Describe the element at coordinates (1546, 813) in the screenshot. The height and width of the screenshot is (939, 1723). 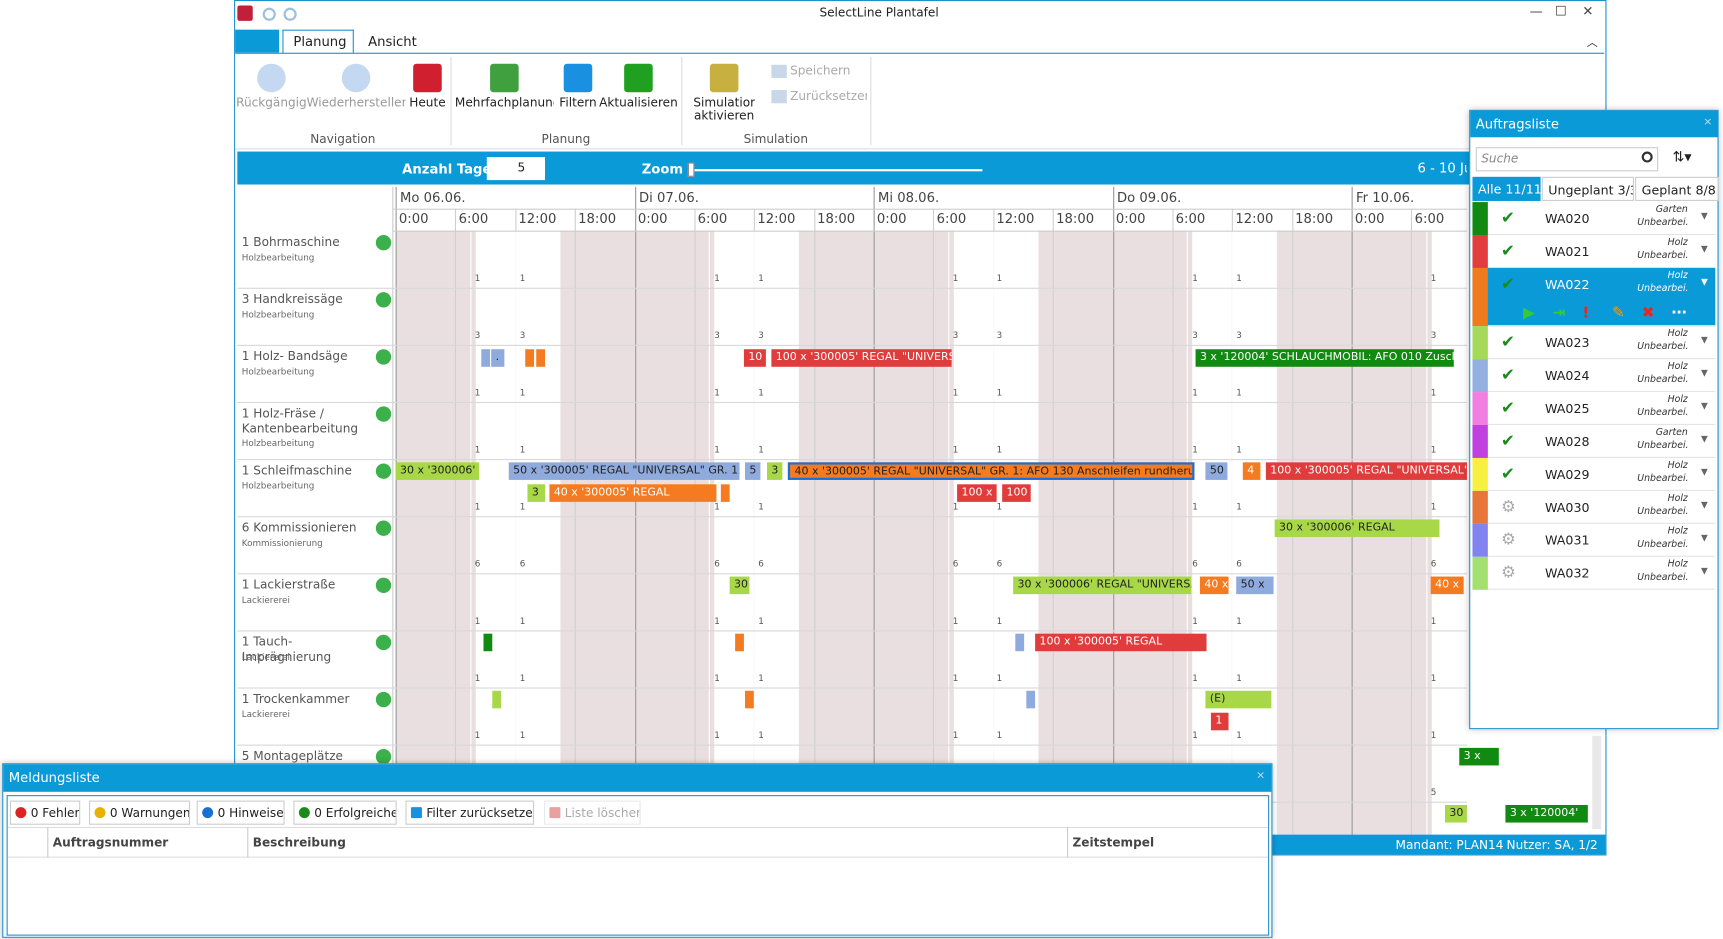
I see `plan-bar: 3 x '120004'` at that location.